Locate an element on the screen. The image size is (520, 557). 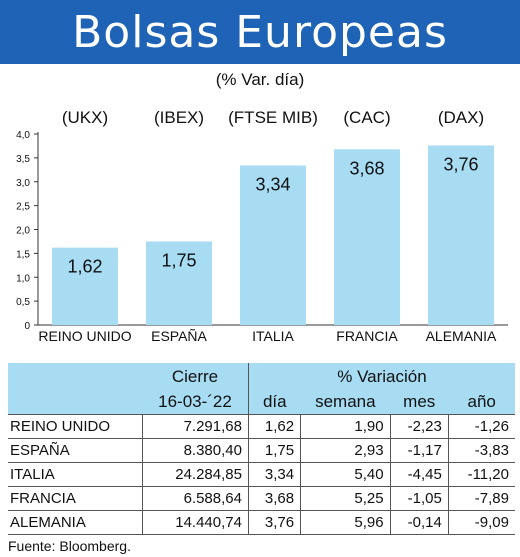
table-cell: -4,45 is located at coordinates (419, 474).